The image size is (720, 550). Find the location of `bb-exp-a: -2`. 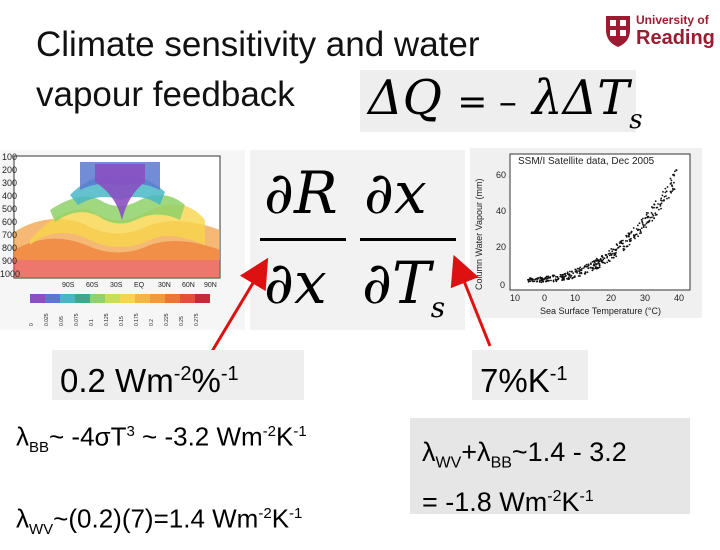

bb-exp-a: -2 is located at coordinates (269, 431).